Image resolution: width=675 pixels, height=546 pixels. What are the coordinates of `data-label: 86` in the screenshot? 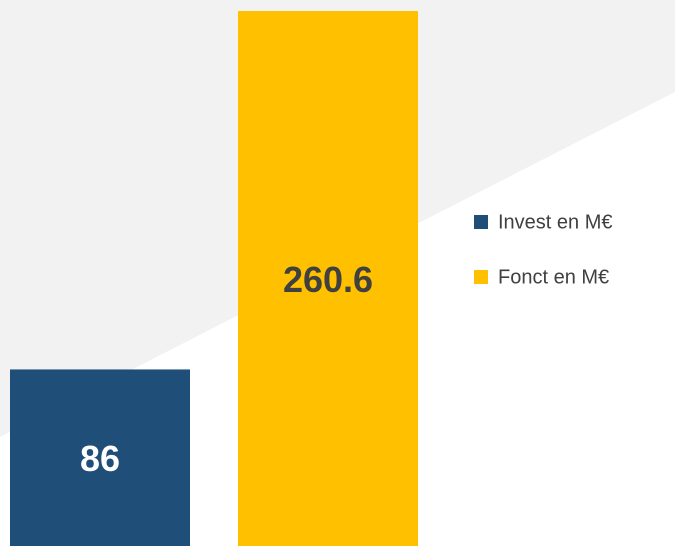 It's located at (100, 458).